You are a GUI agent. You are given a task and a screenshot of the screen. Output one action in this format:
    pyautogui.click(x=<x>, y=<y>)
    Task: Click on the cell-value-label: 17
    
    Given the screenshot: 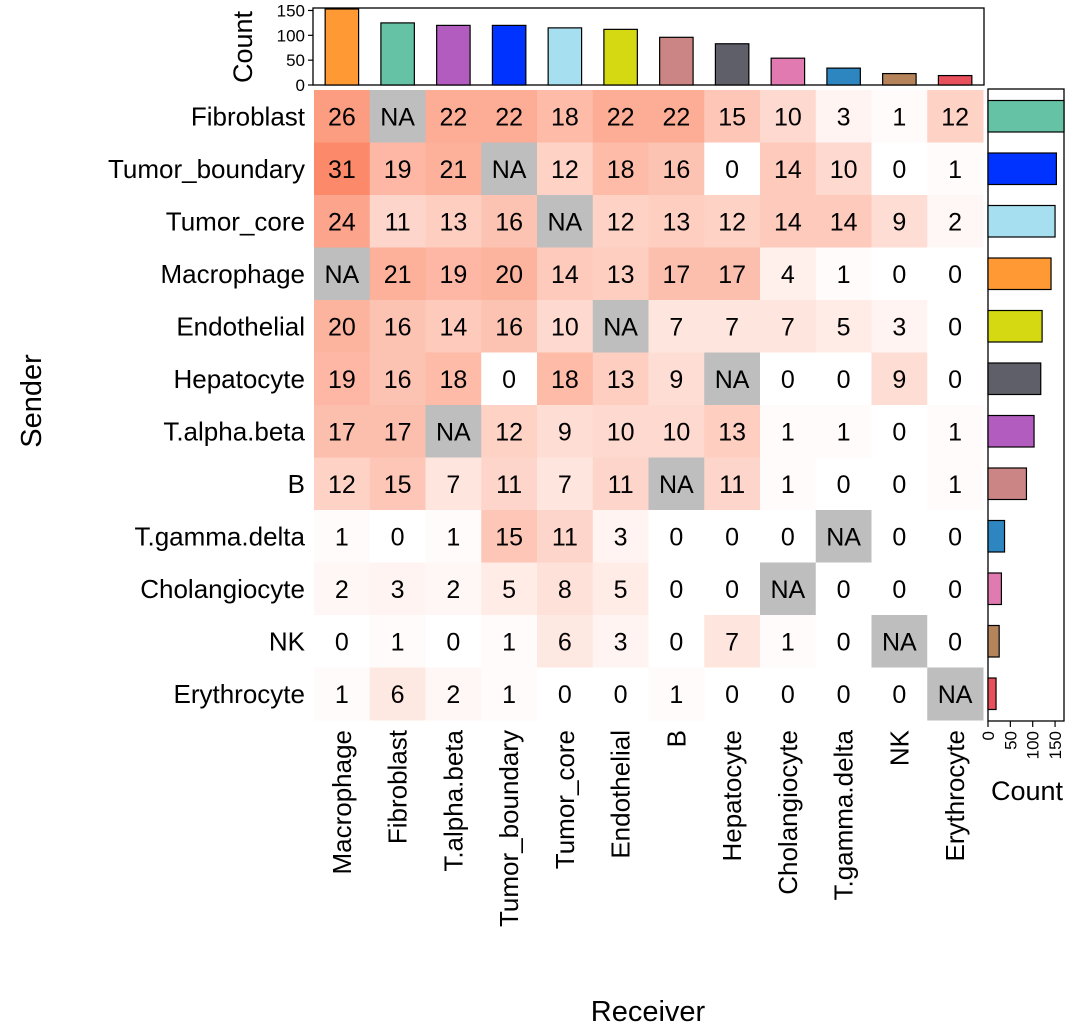 What is the action you would take?
    pyautogui.click(x=732, y=275)
    